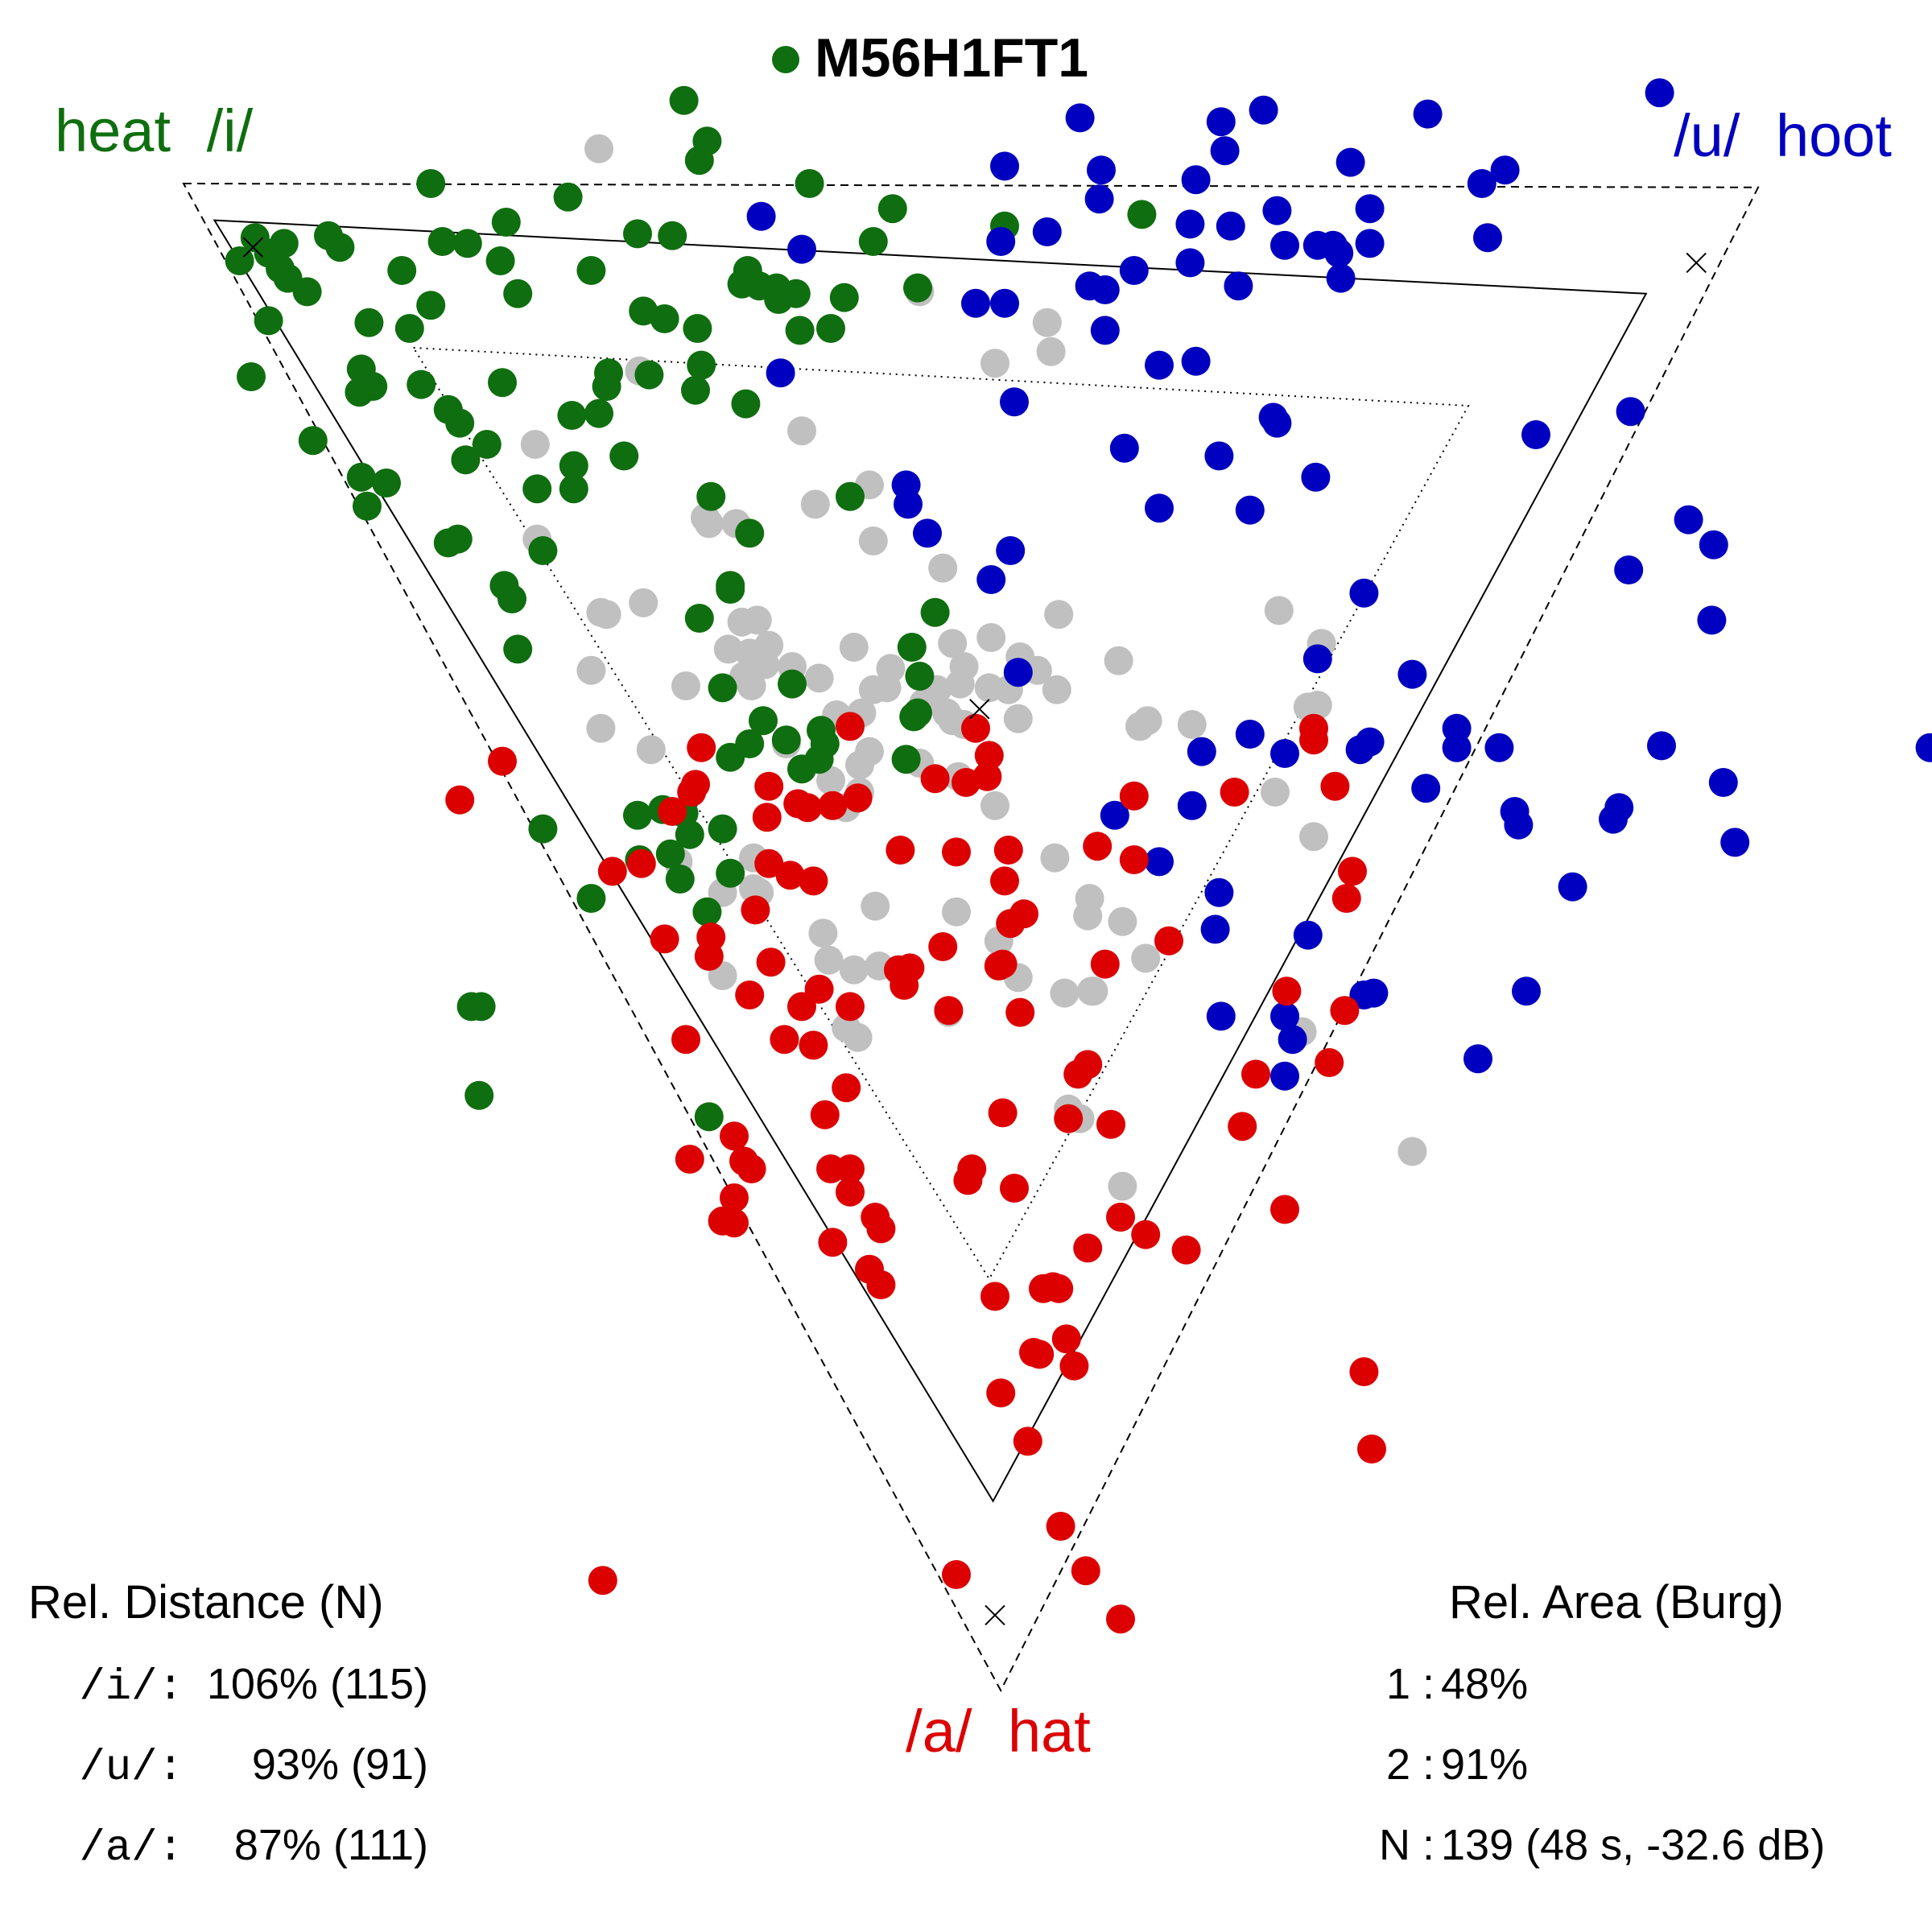  What do you see at coordinates (131, 1688) in the screenshot?
I see `distance-row-label-i: /i/:` at bounding box center [131, 1688].